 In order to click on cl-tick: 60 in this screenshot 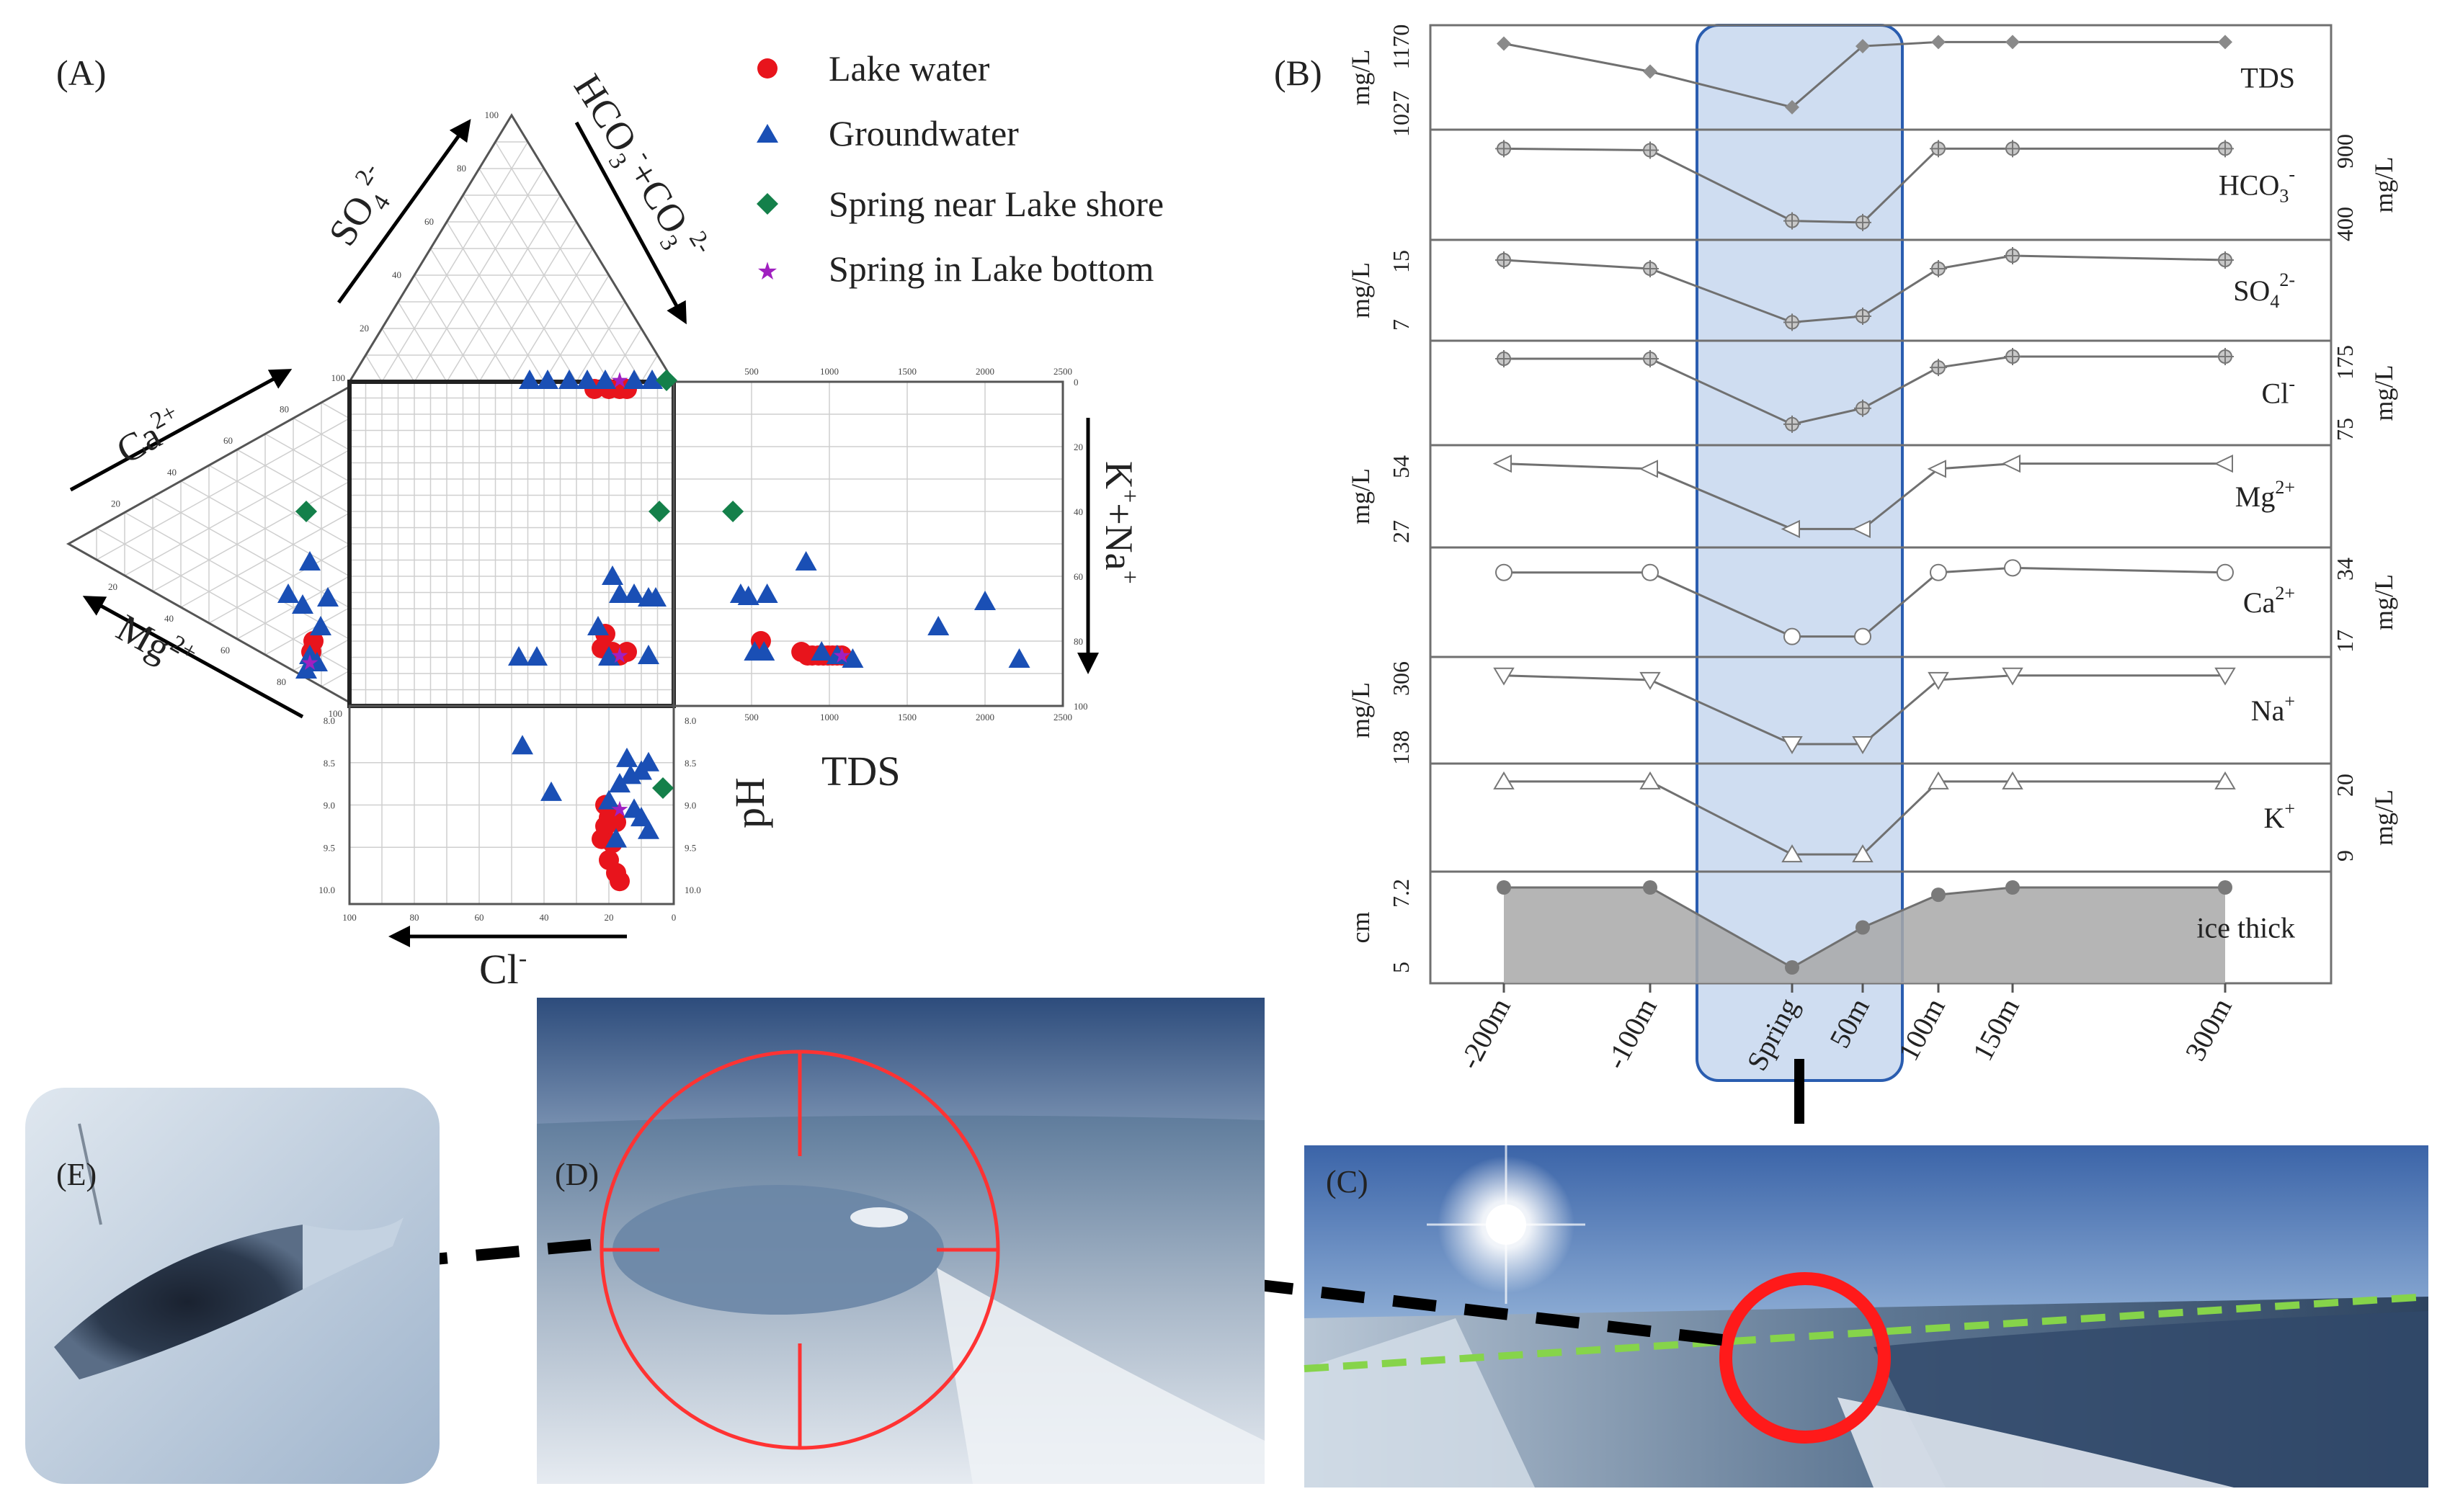, I will do `click(480, 917)`.